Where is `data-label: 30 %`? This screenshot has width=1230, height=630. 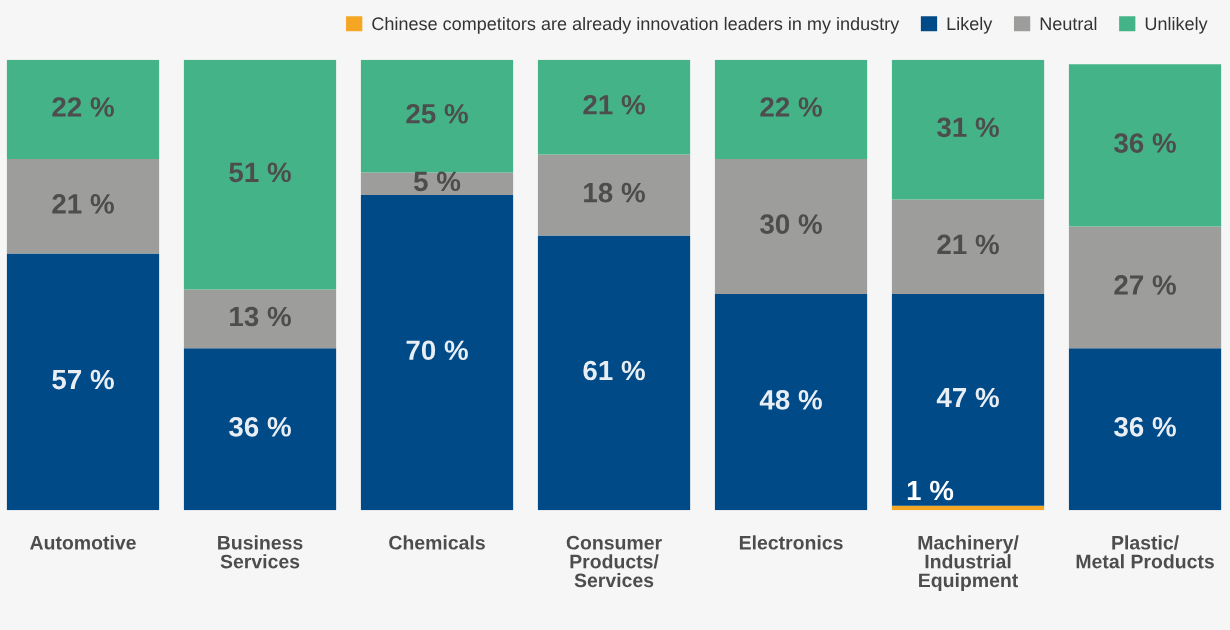 data-label: 30 % is located at coordinates (791, 224).